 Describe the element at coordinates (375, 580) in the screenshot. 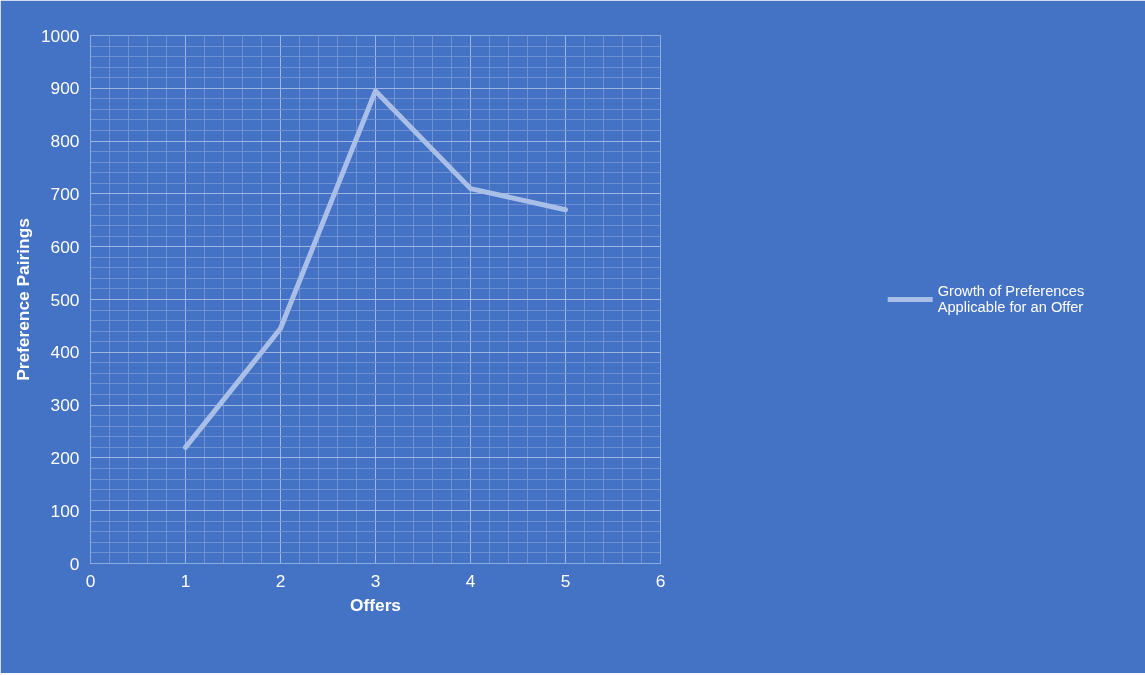

I see `x-tick-label: 3` at that location.